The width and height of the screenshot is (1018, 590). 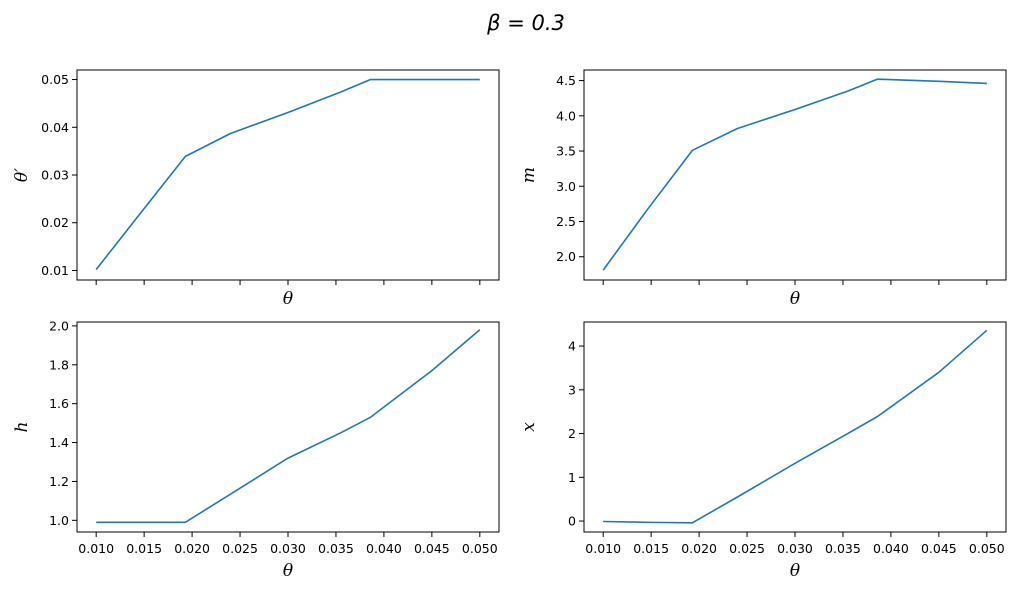 I want to click on y-tick-label: 2.5, so click(x=566, y=221).